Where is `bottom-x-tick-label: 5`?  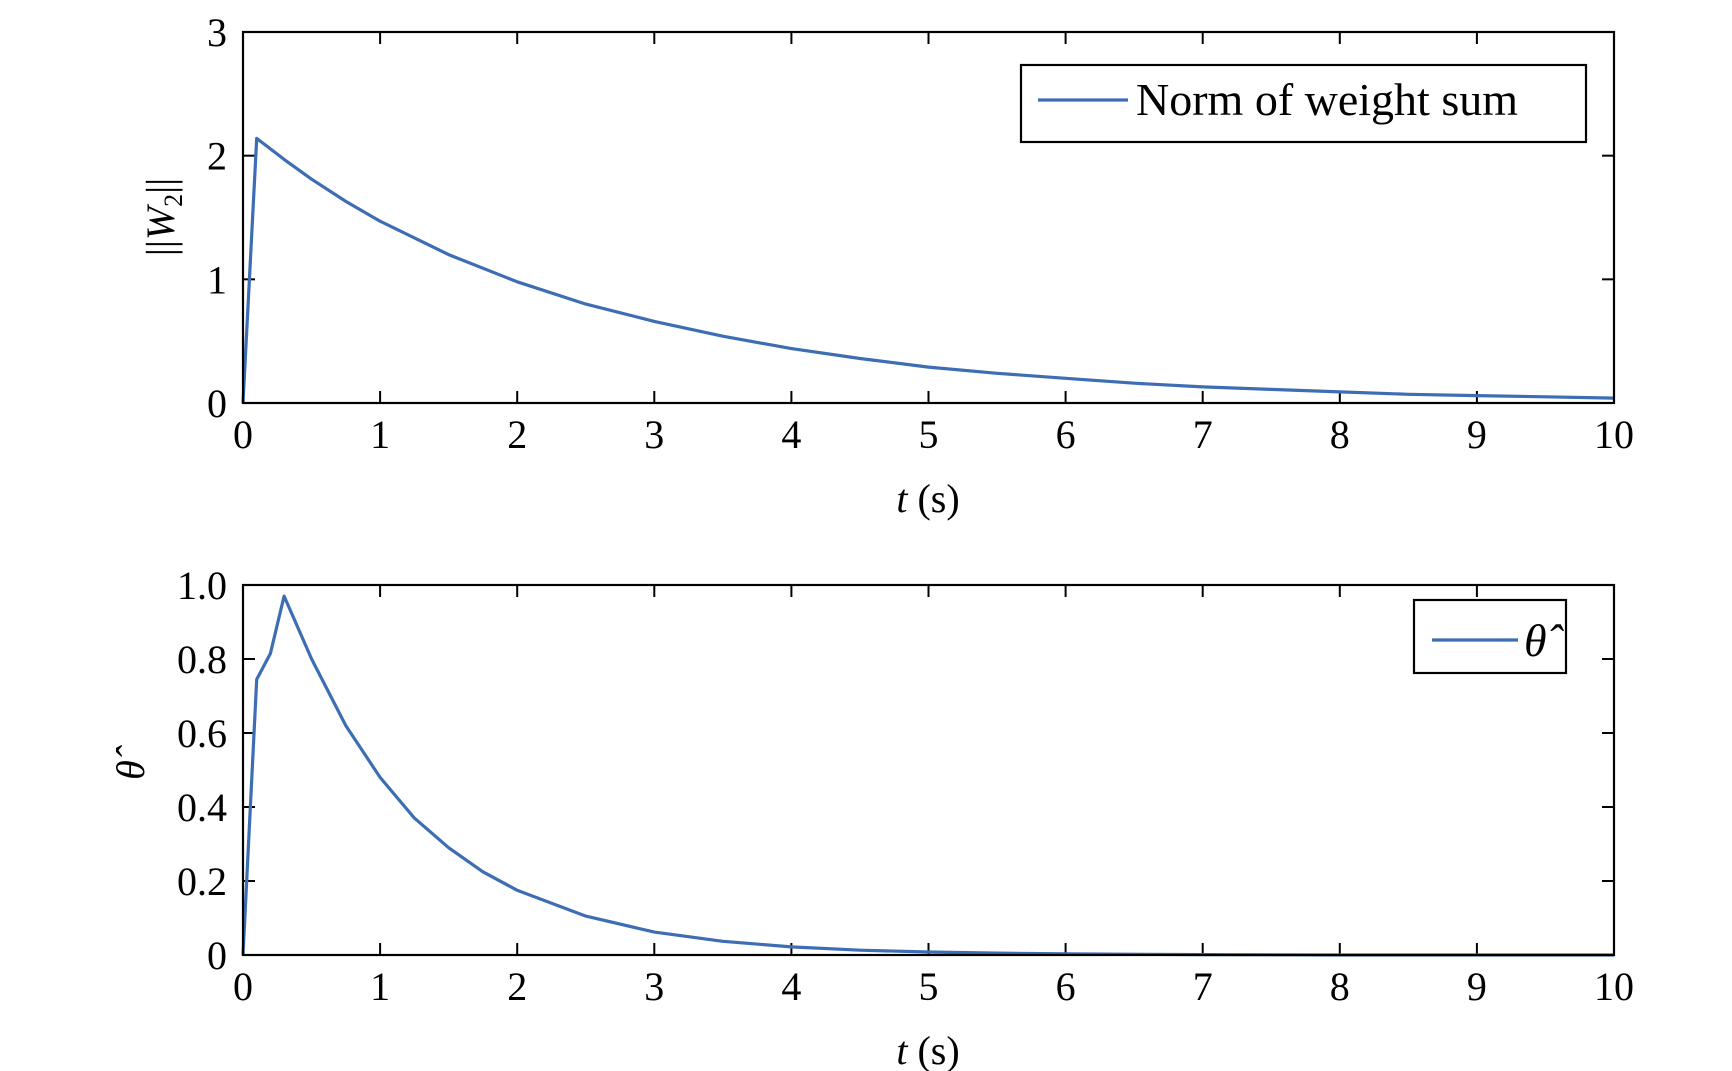
bottom-x-tick-label: 5 is located at coordinates (929, 986).